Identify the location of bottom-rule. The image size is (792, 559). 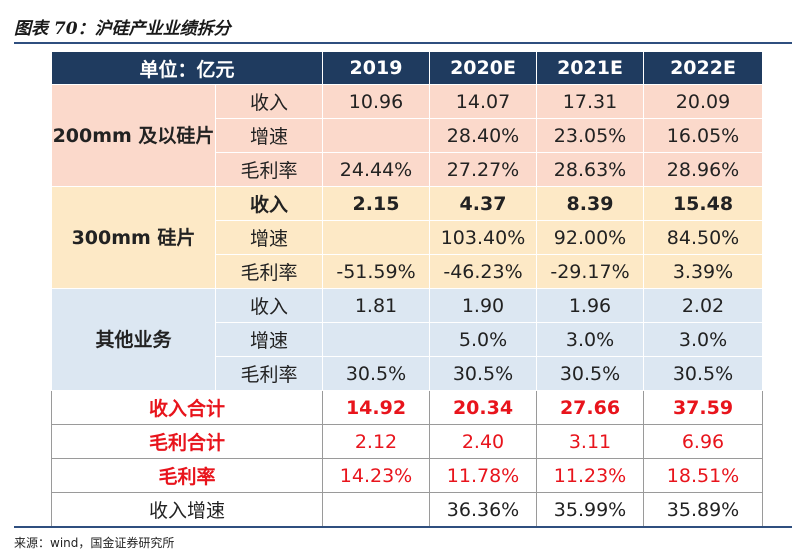
(403, 527).